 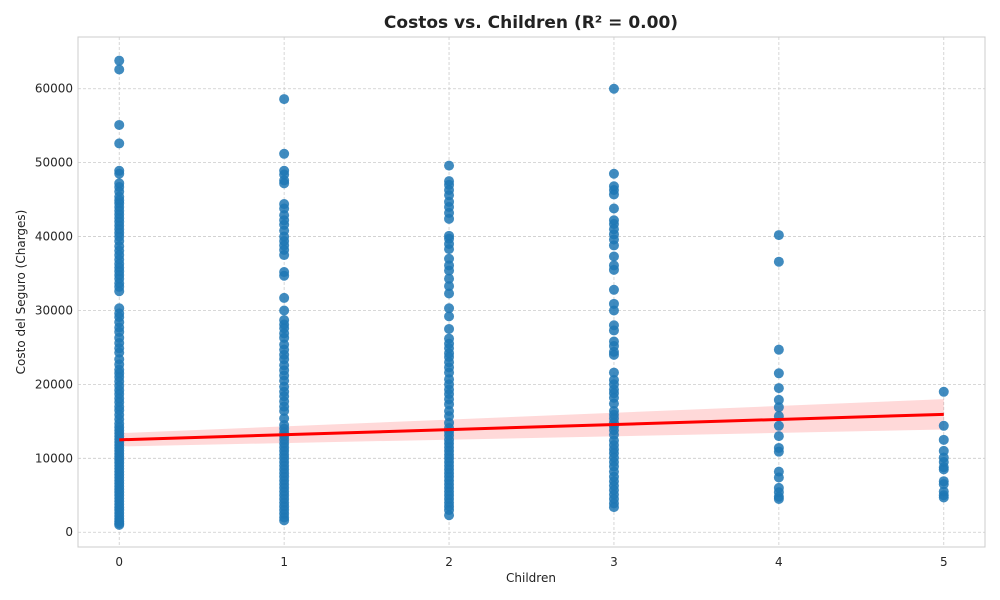 What do you see at coordinates (531, 23) in the screenshot?
I see `chart-title: Costos vs. Children (R² = 0.00)` at bounding box center [531, 23].